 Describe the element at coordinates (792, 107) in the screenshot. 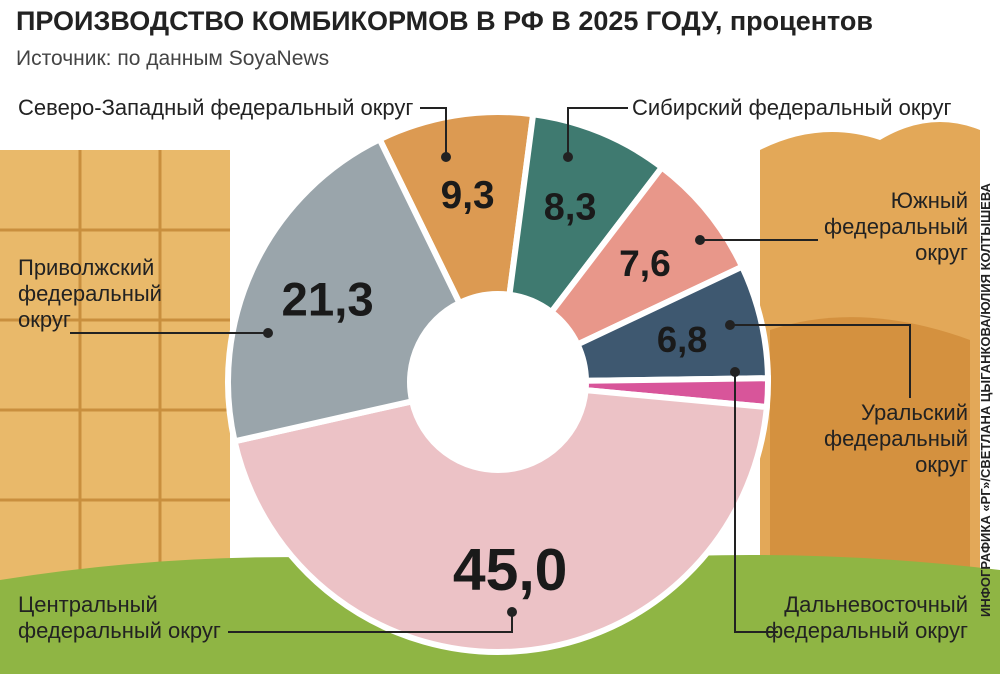

I see `category-label: Сибирский федеральный округ` at that location.